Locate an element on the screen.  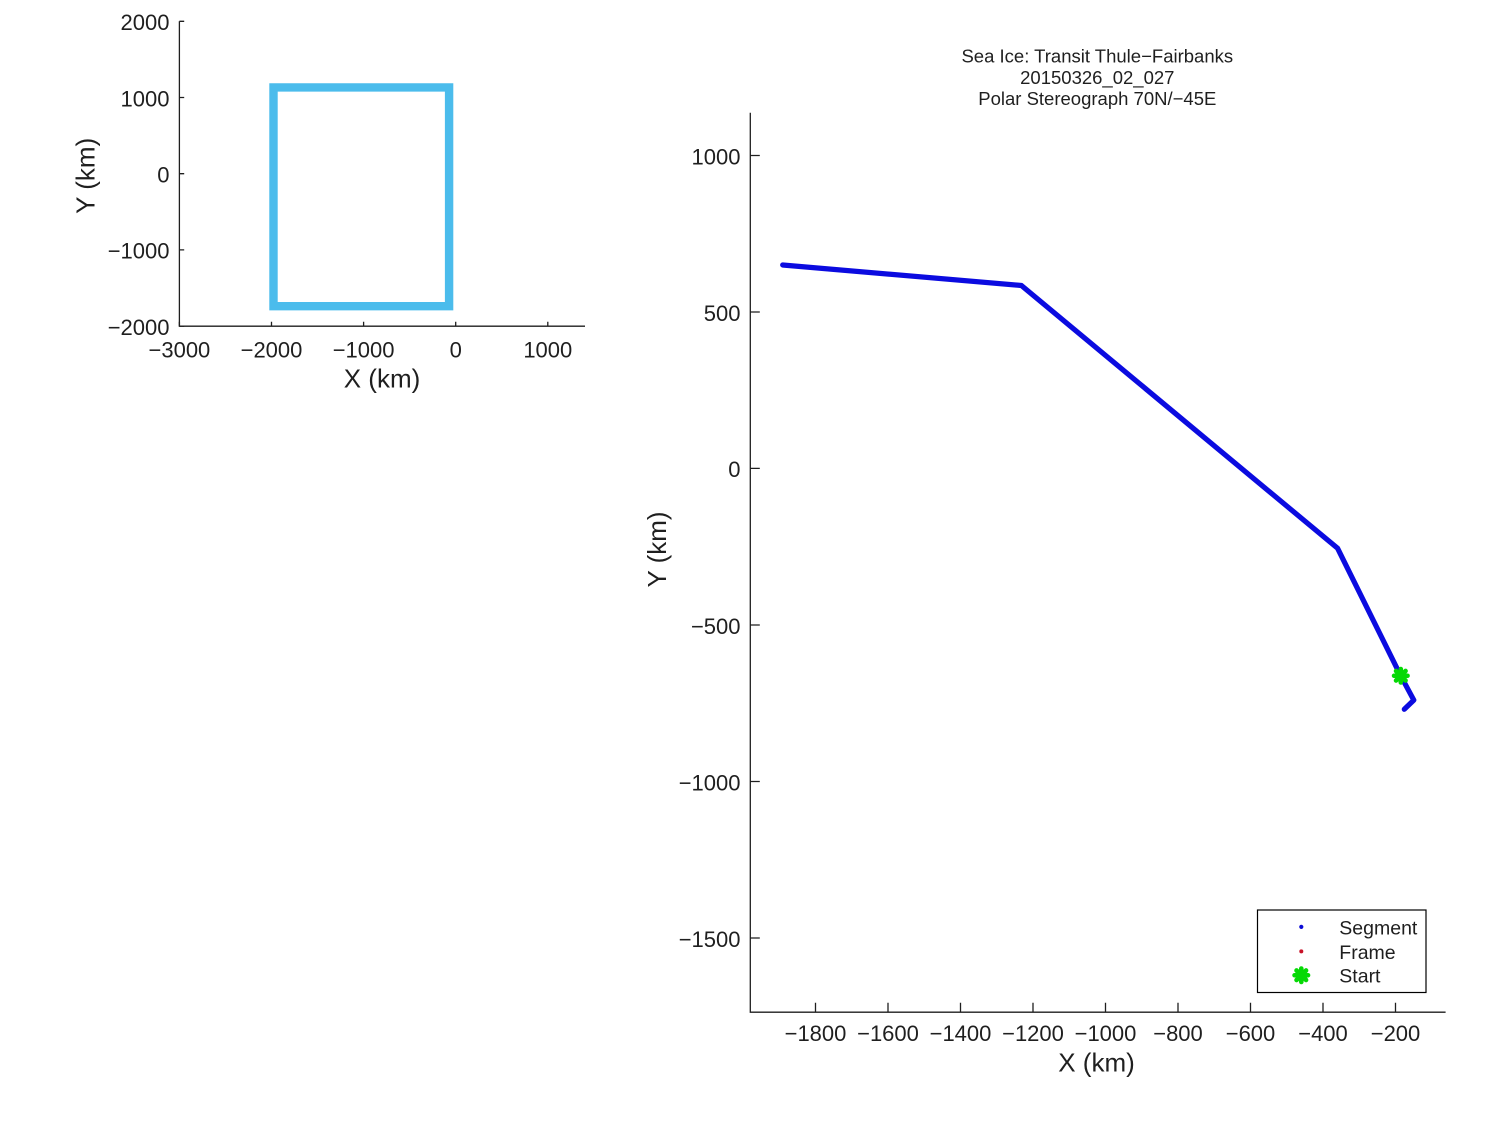
svg-text: Frame is located at coordinates (1367, 953).